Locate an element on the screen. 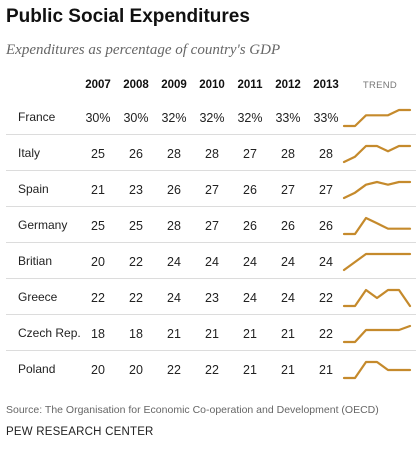 The height and width of the screenshot is (458, 420). value-cell-greece-2012: 24 is located at coordinates (288, 298).